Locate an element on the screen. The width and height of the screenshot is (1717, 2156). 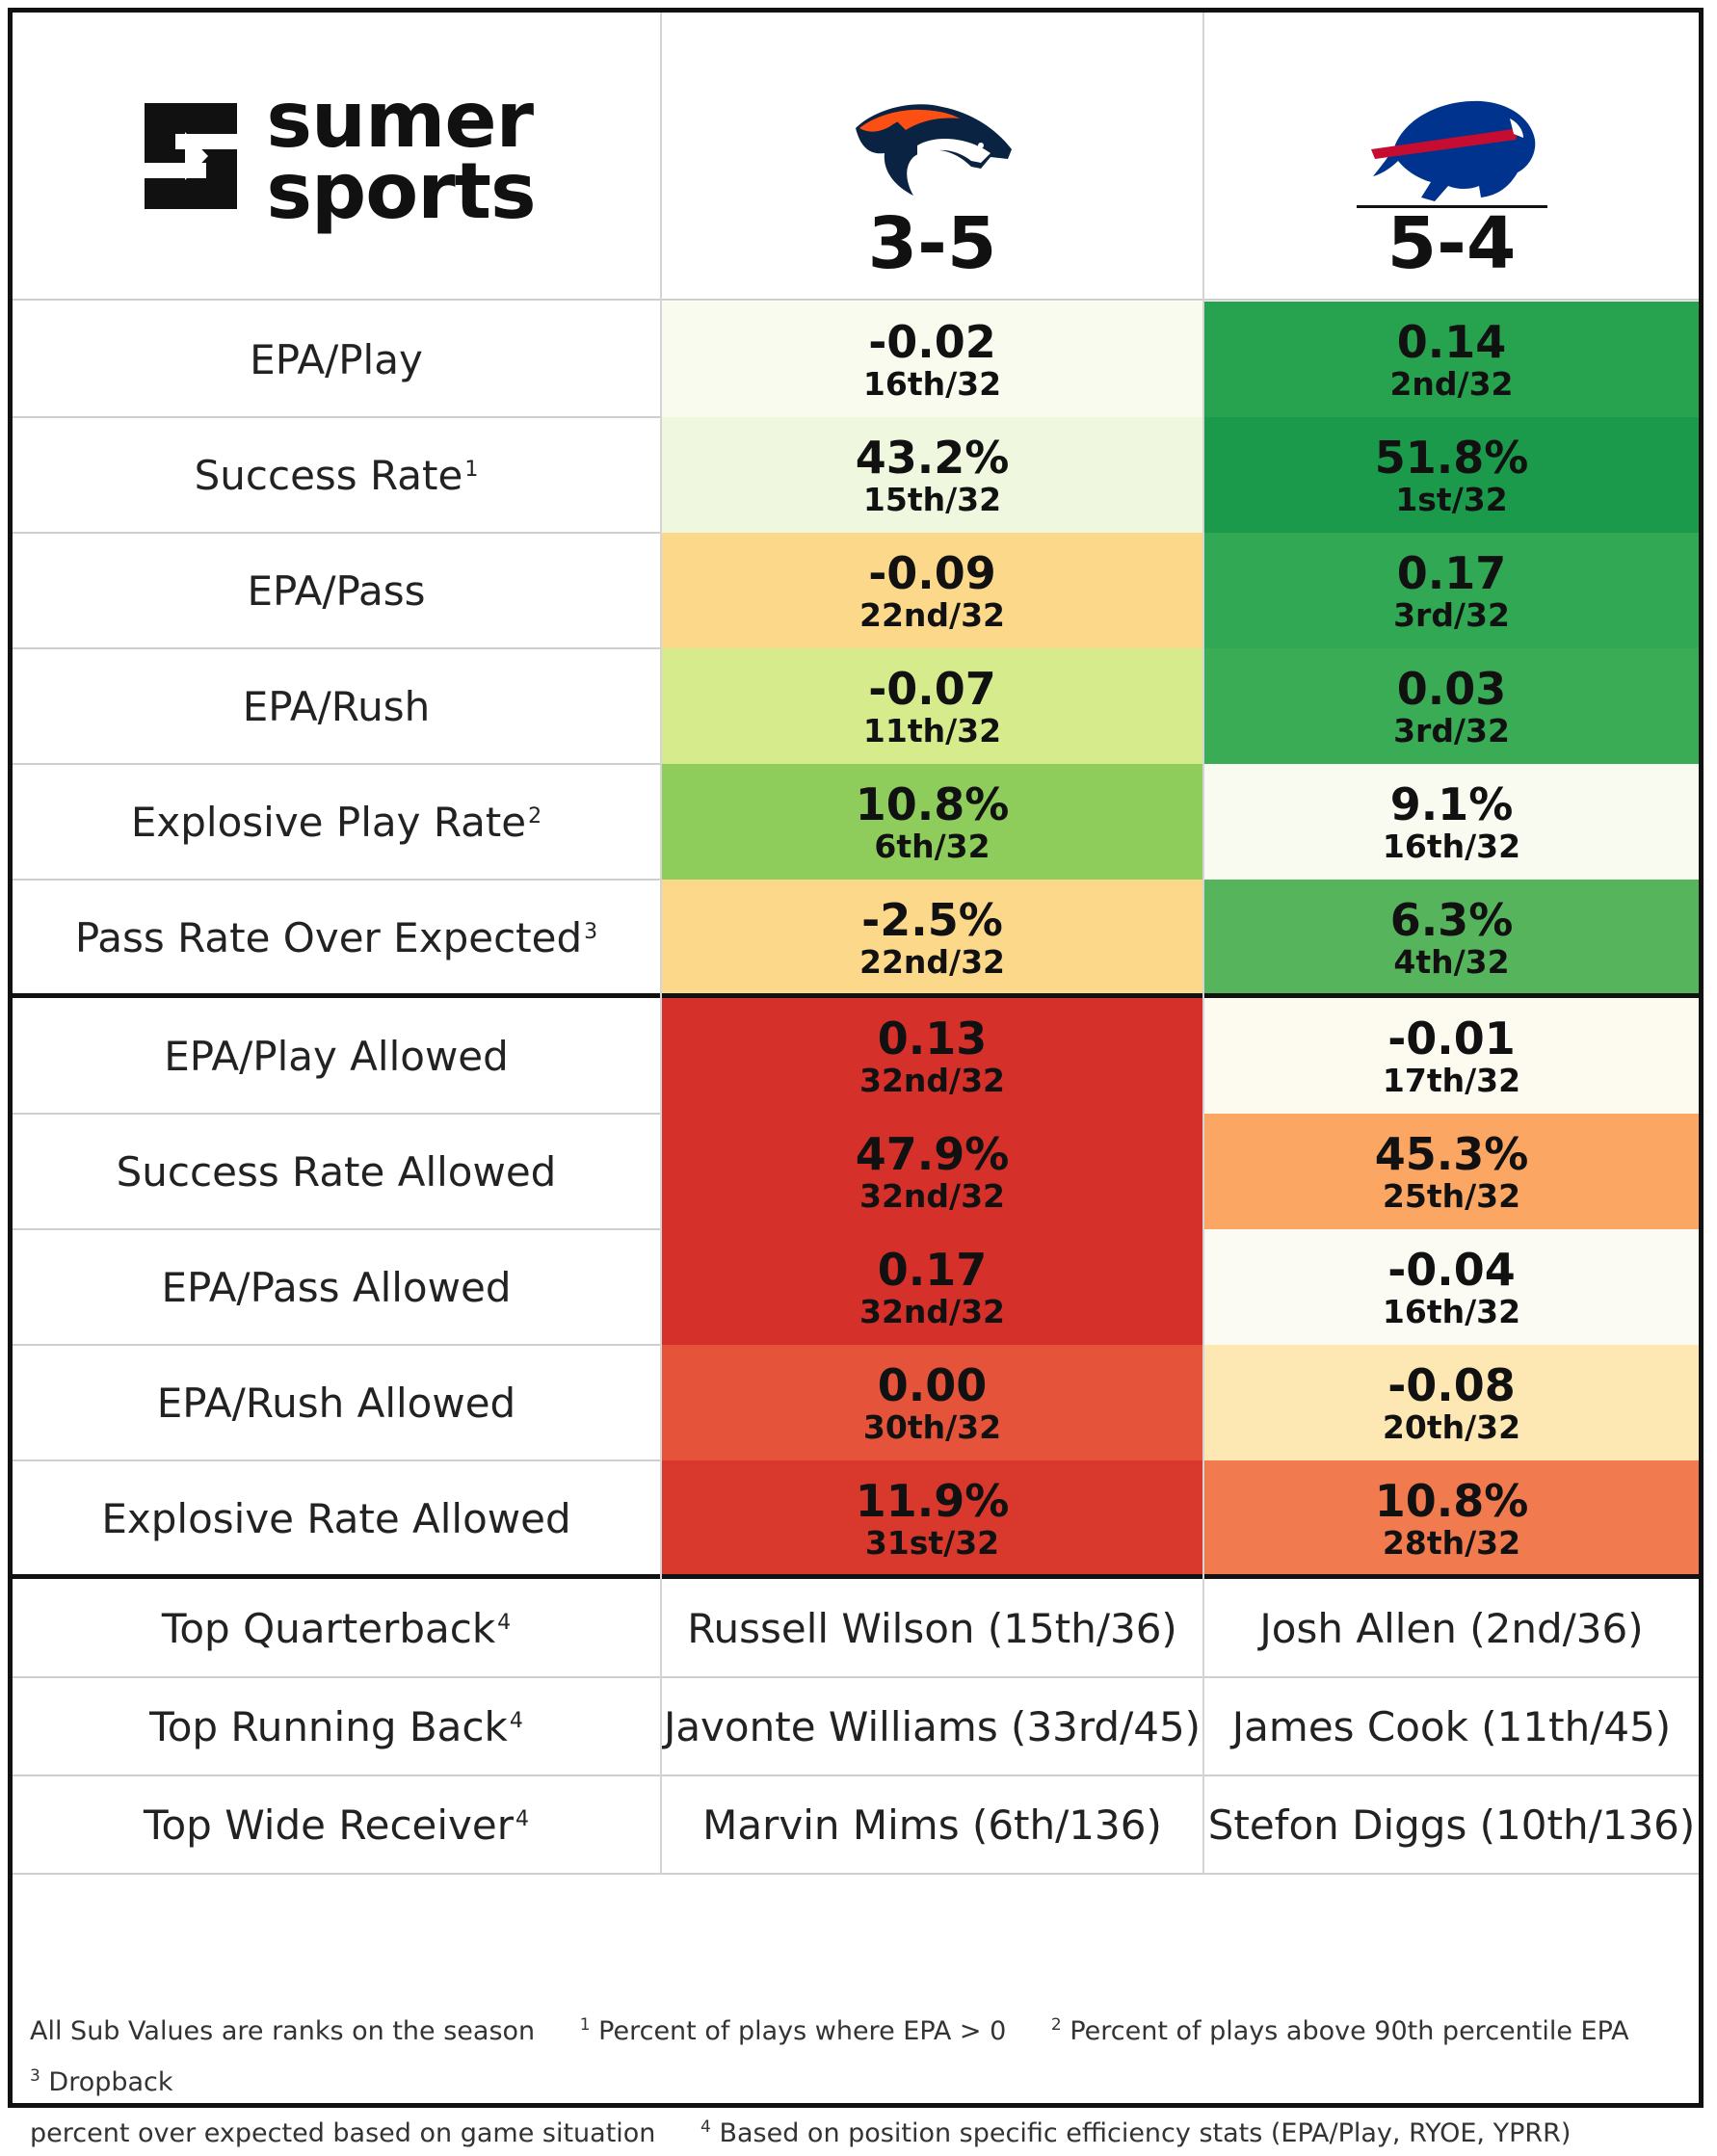
broncos-record: 3-5 is located at coordinates (932, 243).